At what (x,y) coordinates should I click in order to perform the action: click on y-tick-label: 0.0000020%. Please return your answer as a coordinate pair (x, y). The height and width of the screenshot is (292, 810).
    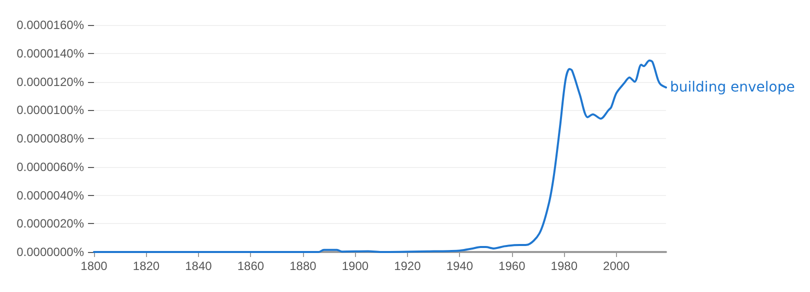
    Looking at the image, I should click on (50, 223).